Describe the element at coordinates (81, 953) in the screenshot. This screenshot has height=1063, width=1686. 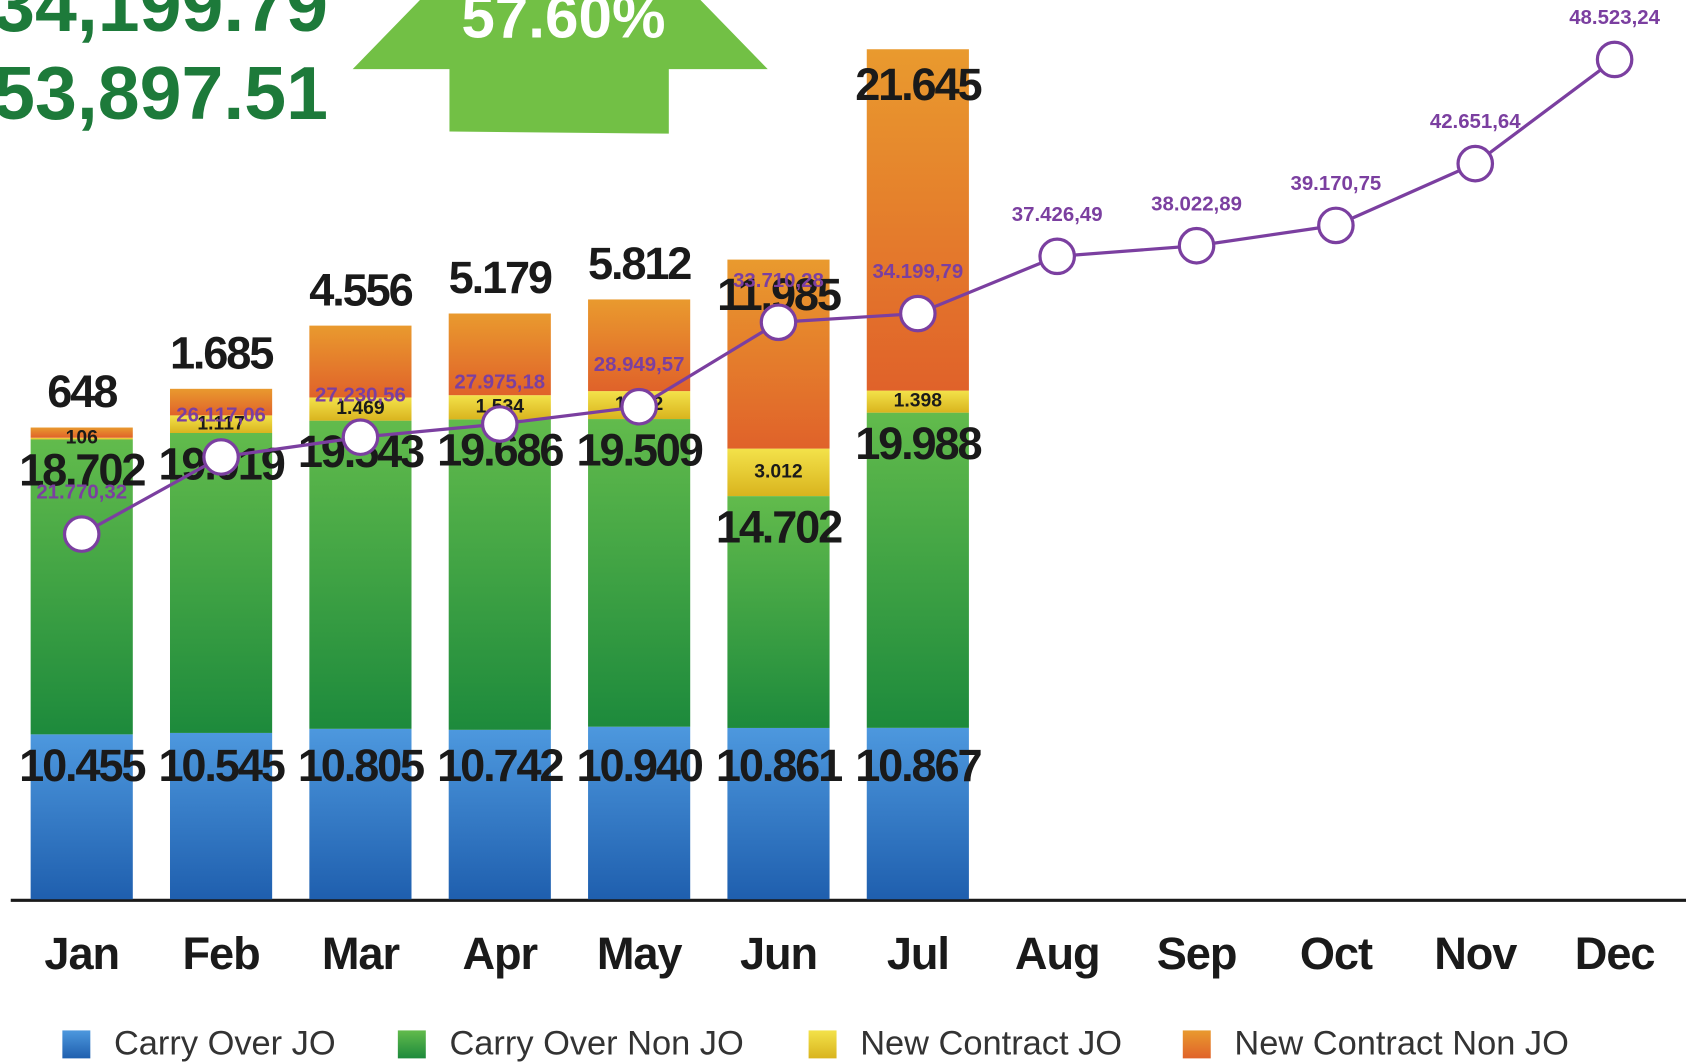
I see `x-tick-label: Jan` at that location.